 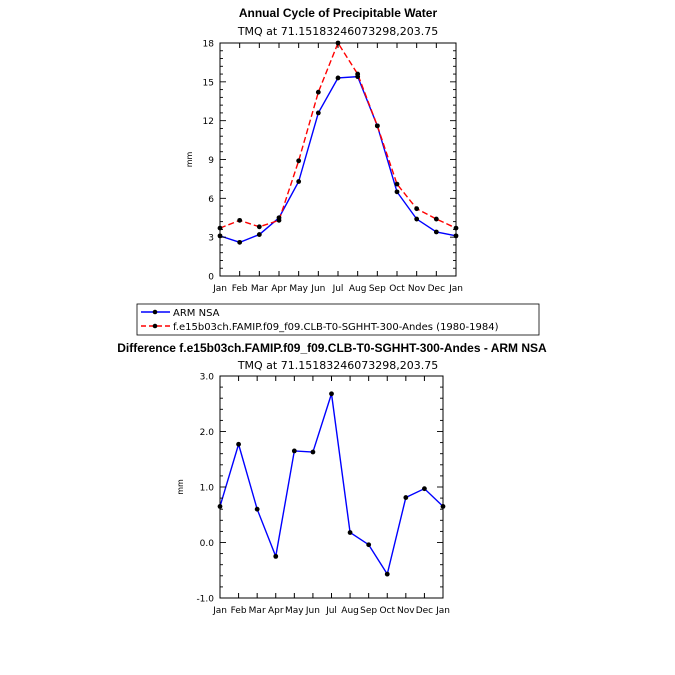 What do you see at coordinates (219, 611) in the screenshot?
I see `chart1-xtick-label-0: Jan` at bounding box center [219, 611].